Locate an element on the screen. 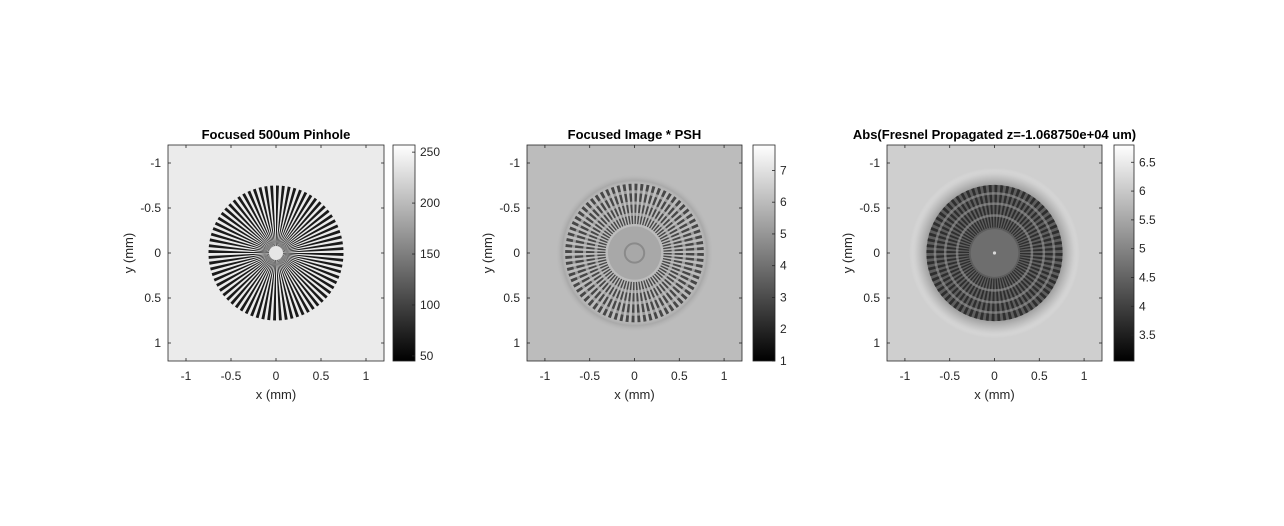 This screenshot has height=526, width=1284. colorbar-tick-label: 4 is located at coordinates (1142, 306).